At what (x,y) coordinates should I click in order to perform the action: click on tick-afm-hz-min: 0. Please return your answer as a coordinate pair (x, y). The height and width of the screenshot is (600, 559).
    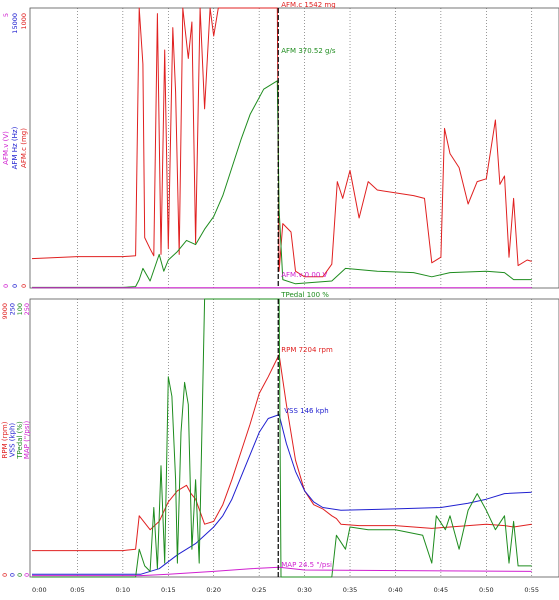
    Looking at the image, I should click on (15, 286).